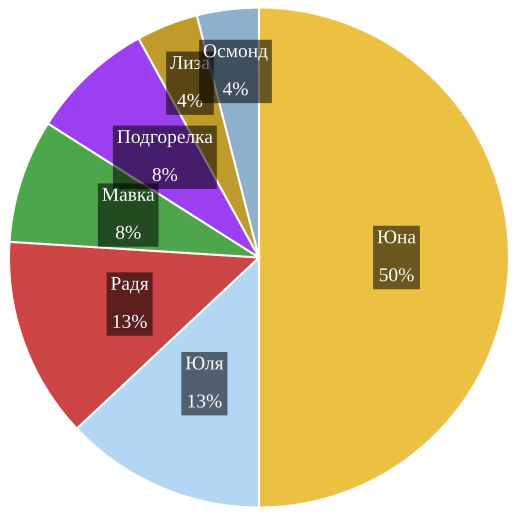  I want to click on slice-label: Юна, so click(397, 237).